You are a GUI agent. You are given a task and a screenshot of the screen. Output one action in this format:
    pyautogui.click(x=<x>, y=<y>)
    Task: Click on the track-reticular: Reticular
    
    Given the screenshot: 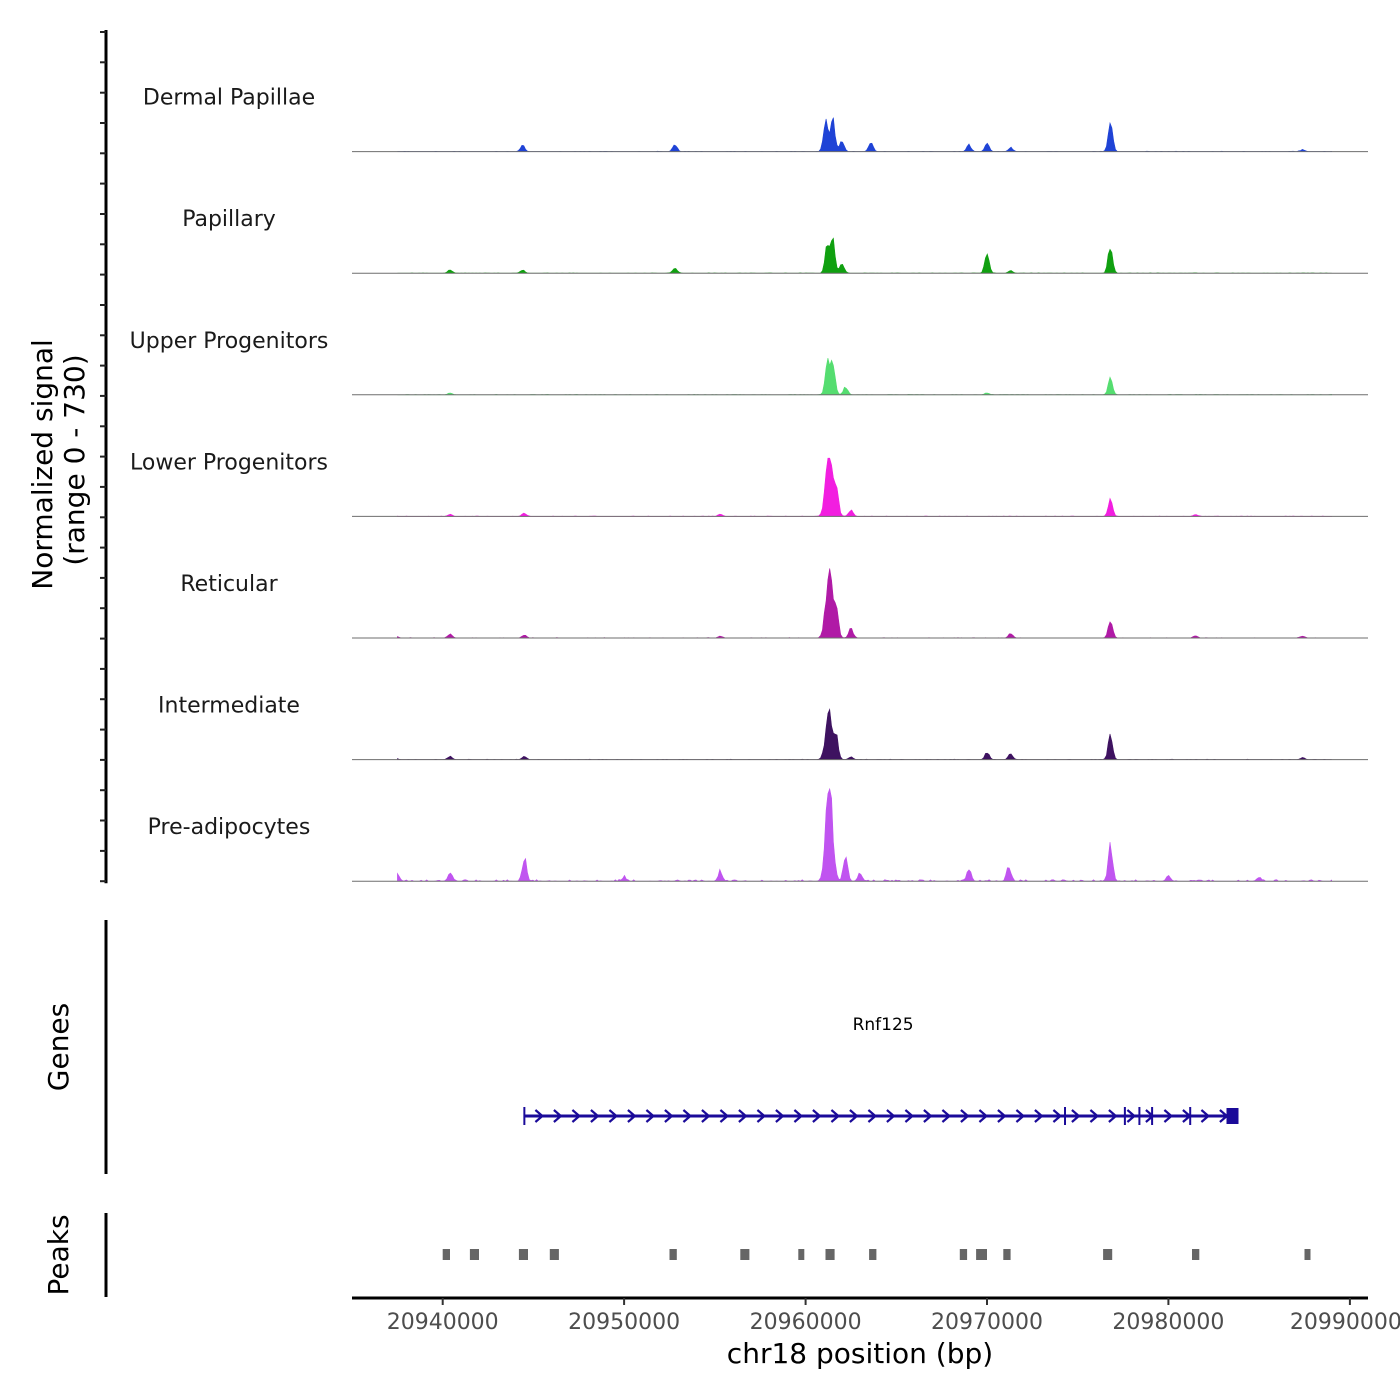 What is the action you would take?
    pyautogui.click(x=774, y=603)
    